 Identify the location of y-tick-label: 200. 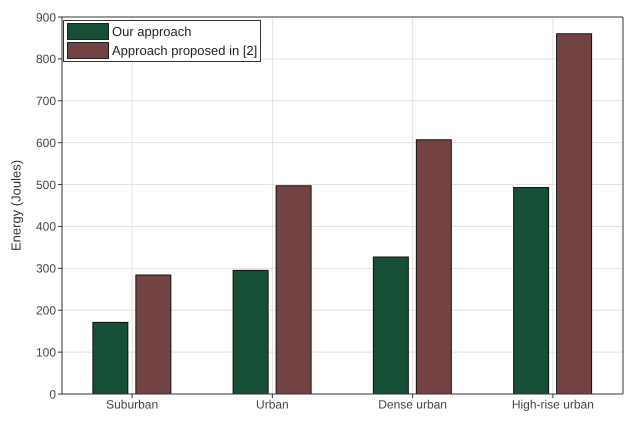
(46, 310).